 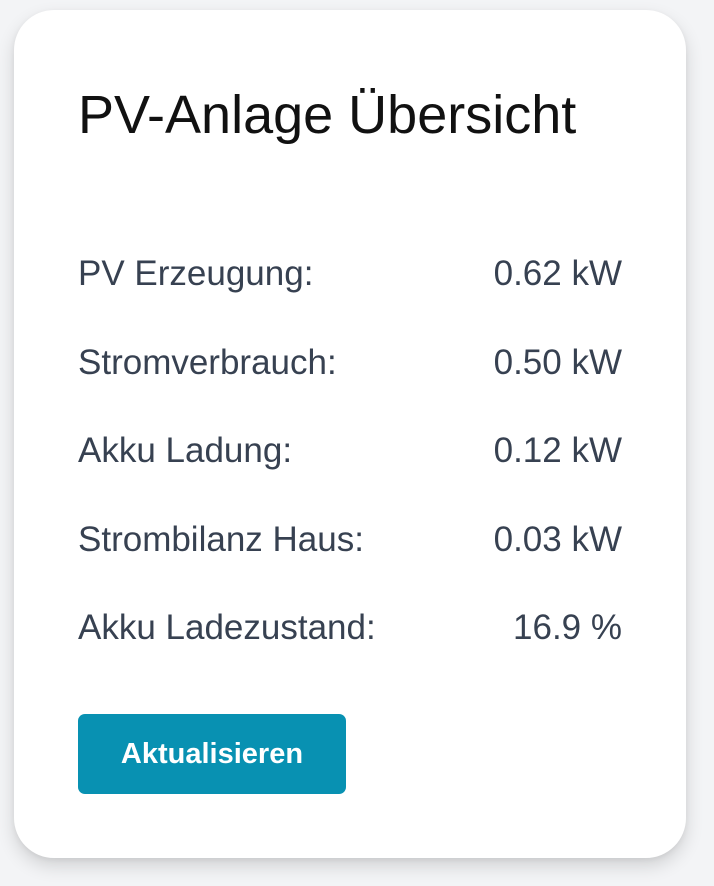 I want to click on metric-row-battery-soc: Akku Ladezustand: 16.9 %, so click(x=350, y=628).